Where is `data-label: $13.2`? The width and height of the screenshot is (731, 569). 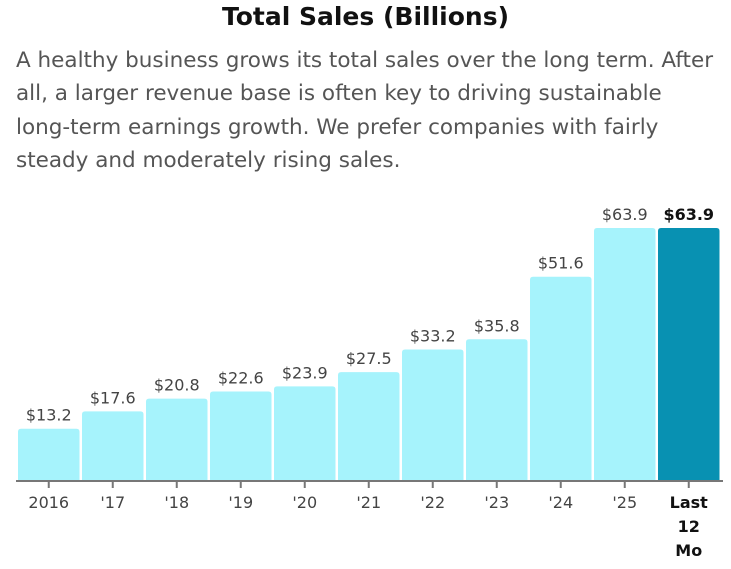 data-label: $13.2 is located at coordinates (49, 415).